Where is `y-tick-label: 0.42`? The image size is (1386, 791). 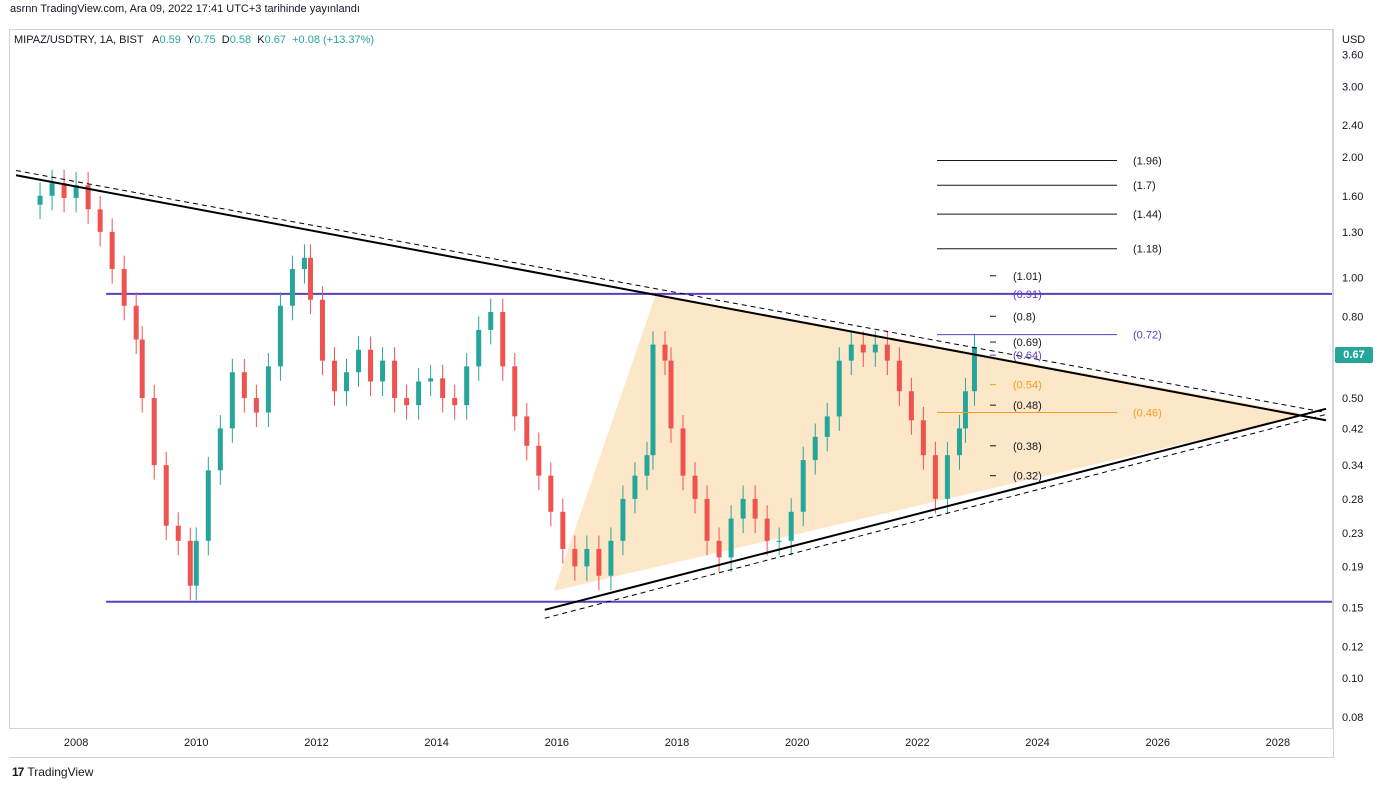 y-tick-label: 0.42 is located at coordinates (1352, 429).